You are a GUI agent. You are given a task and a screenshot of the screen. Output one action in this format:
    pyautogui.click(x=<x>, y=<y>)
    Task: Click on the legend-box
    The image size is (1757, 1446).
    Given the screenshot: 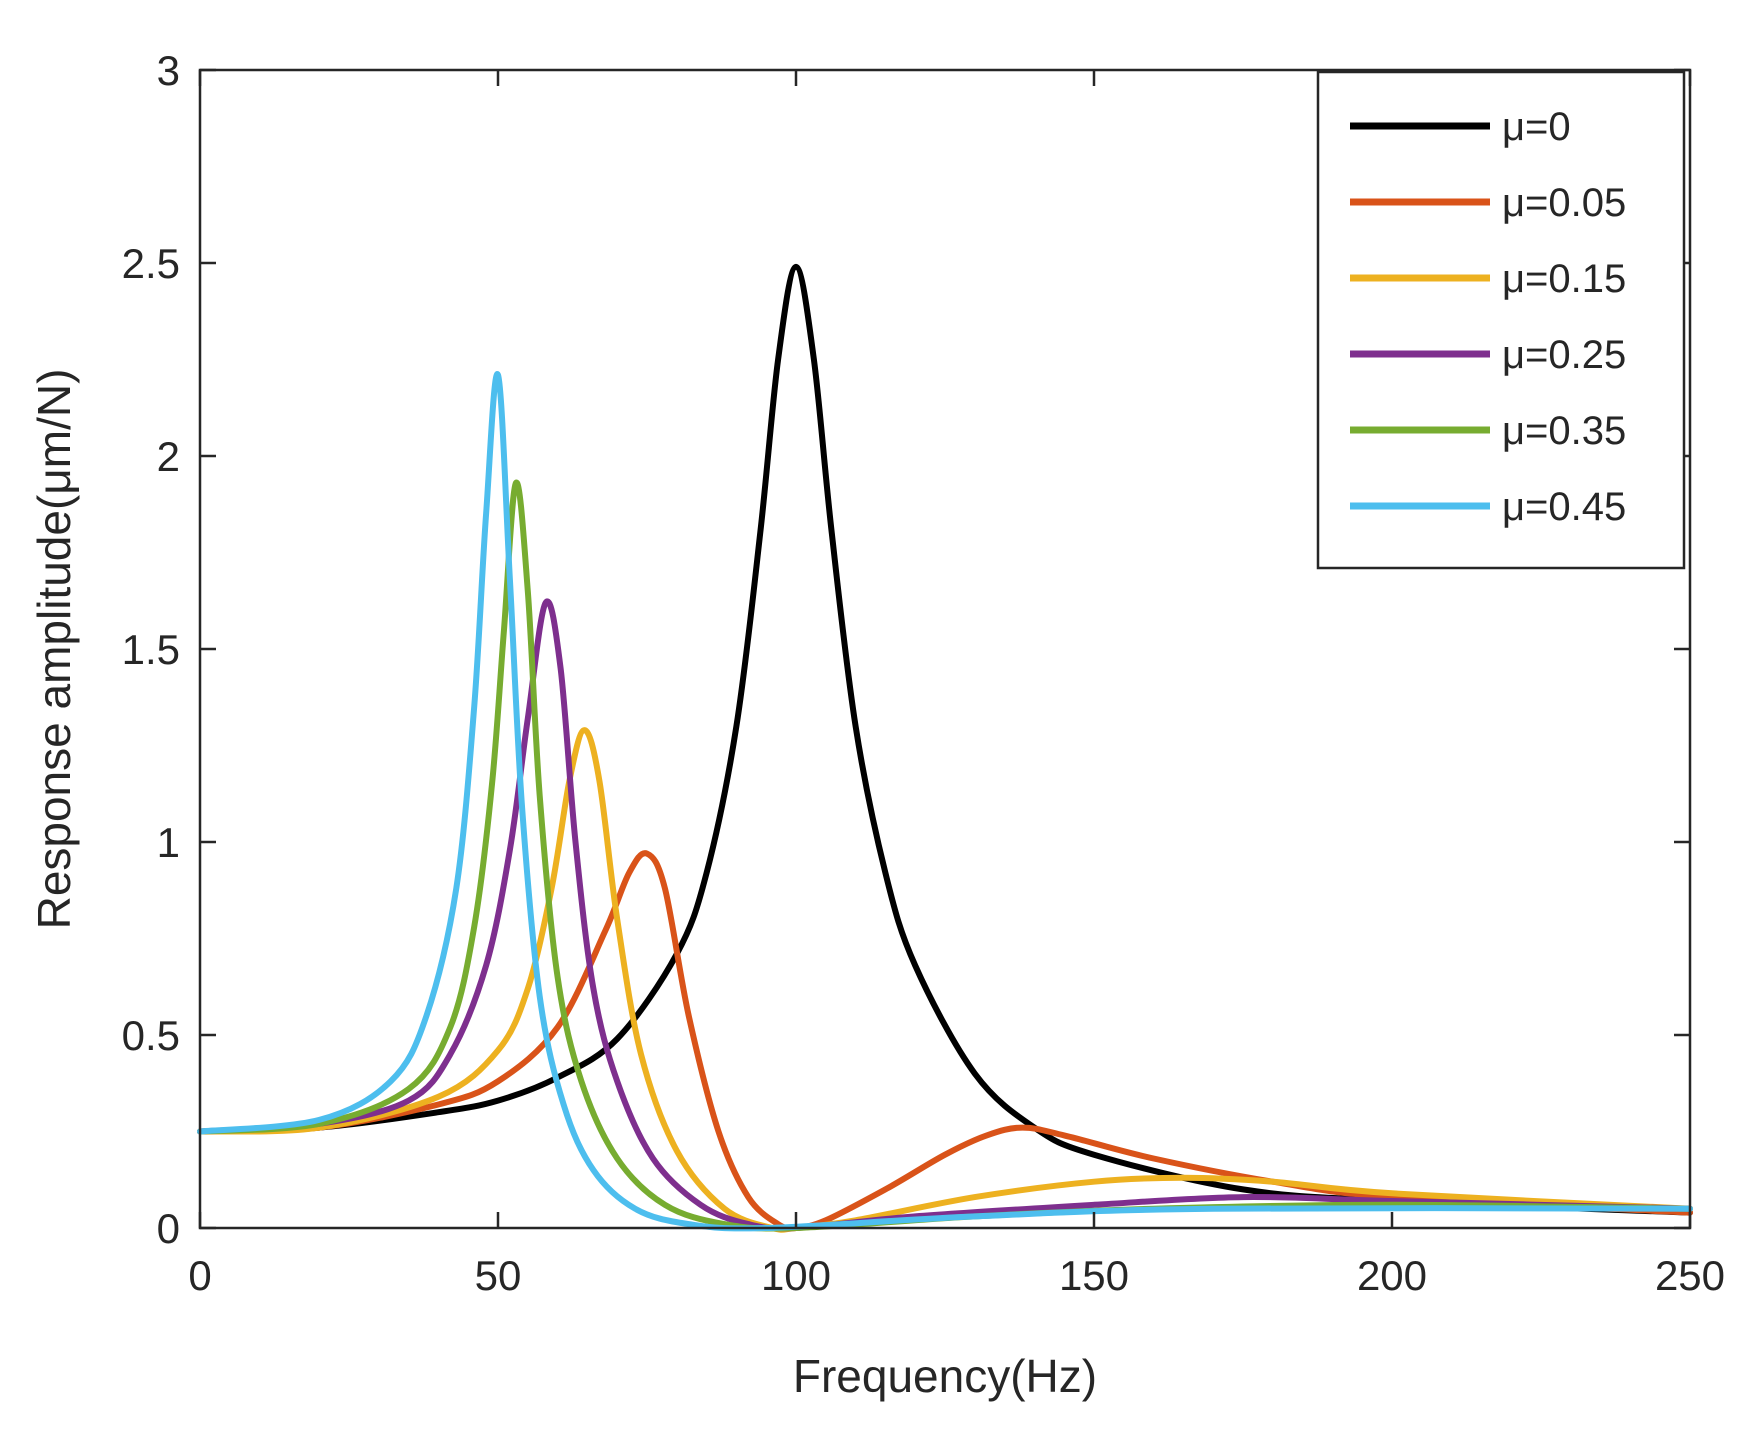 What is the action you would take?
    pyautogui.click(x=1501, y=320)
    